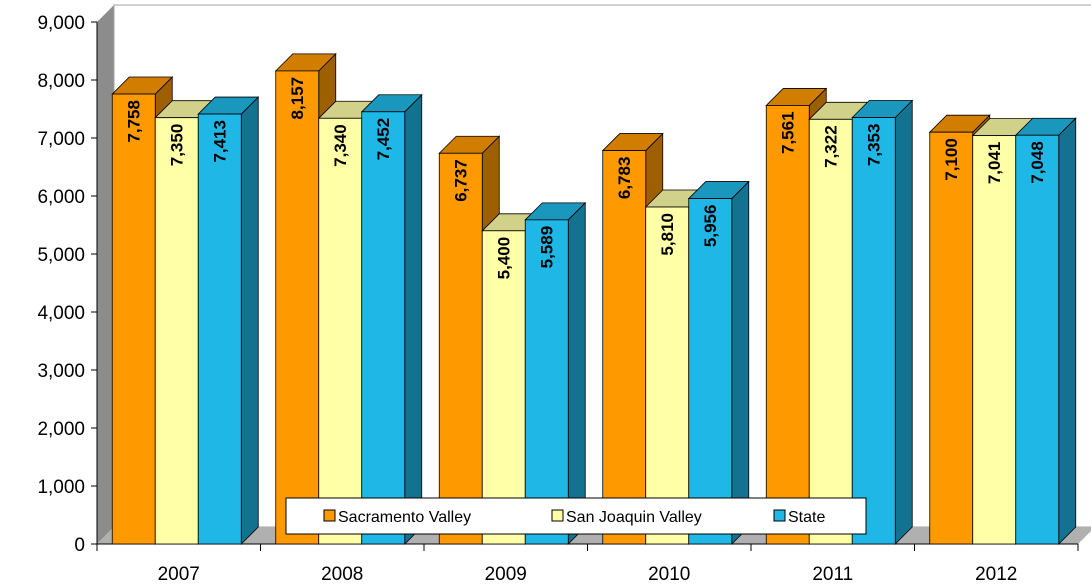 The width and height of the screenshot is (1091, 587). What do you see at coordinates (105, 274) in the screenshot?
I see `side-wall` at bounding box center [105, 274].